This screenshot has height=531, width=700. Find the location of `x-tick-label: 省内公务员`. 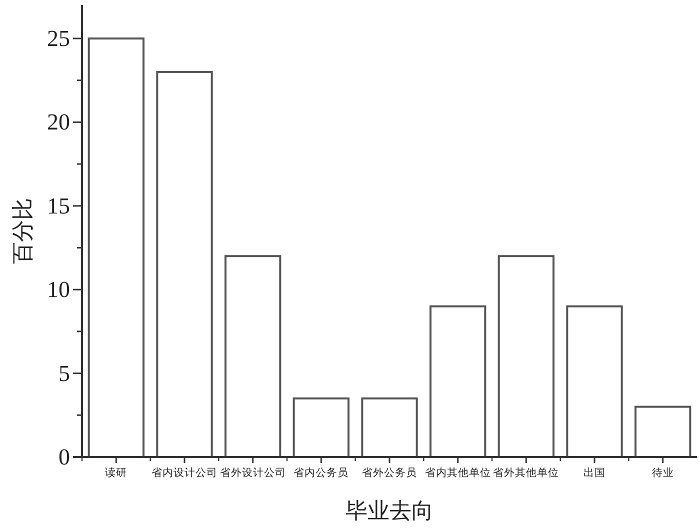

x-tick-label: 省内公务员 is located at coordinates (321, 472).